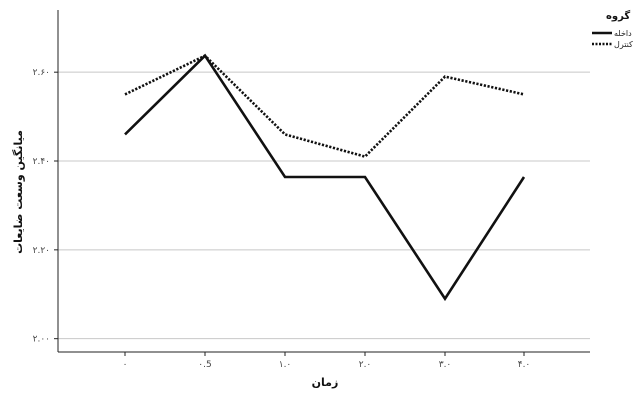  What do you see at coordinates (623, 44) in the screenshot?
I see `legend-label-series-2: کنترل` at bounding box center [623, 44].